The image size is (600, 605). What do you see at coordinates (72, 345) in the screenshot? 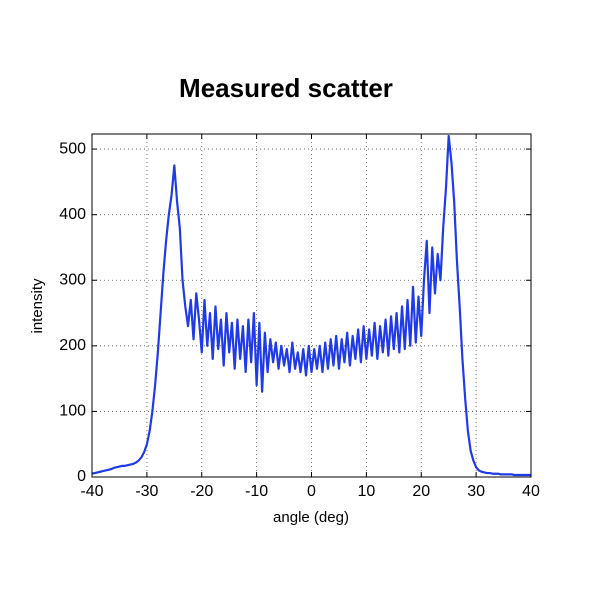
I see `y-tick-label: 200` at bounding box center [72, 345].